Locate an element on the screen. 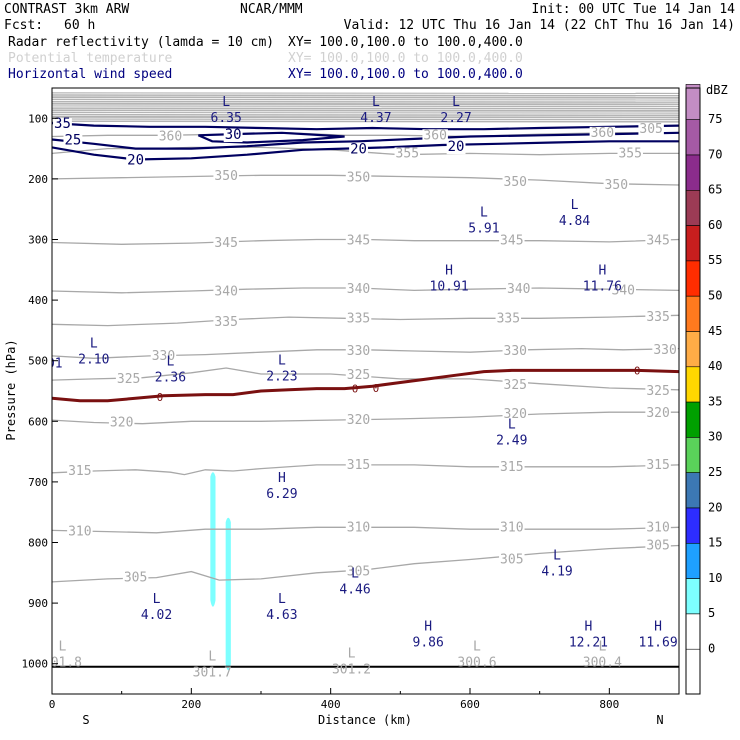  theta-label: 360 is located at coordinates (434, 135).